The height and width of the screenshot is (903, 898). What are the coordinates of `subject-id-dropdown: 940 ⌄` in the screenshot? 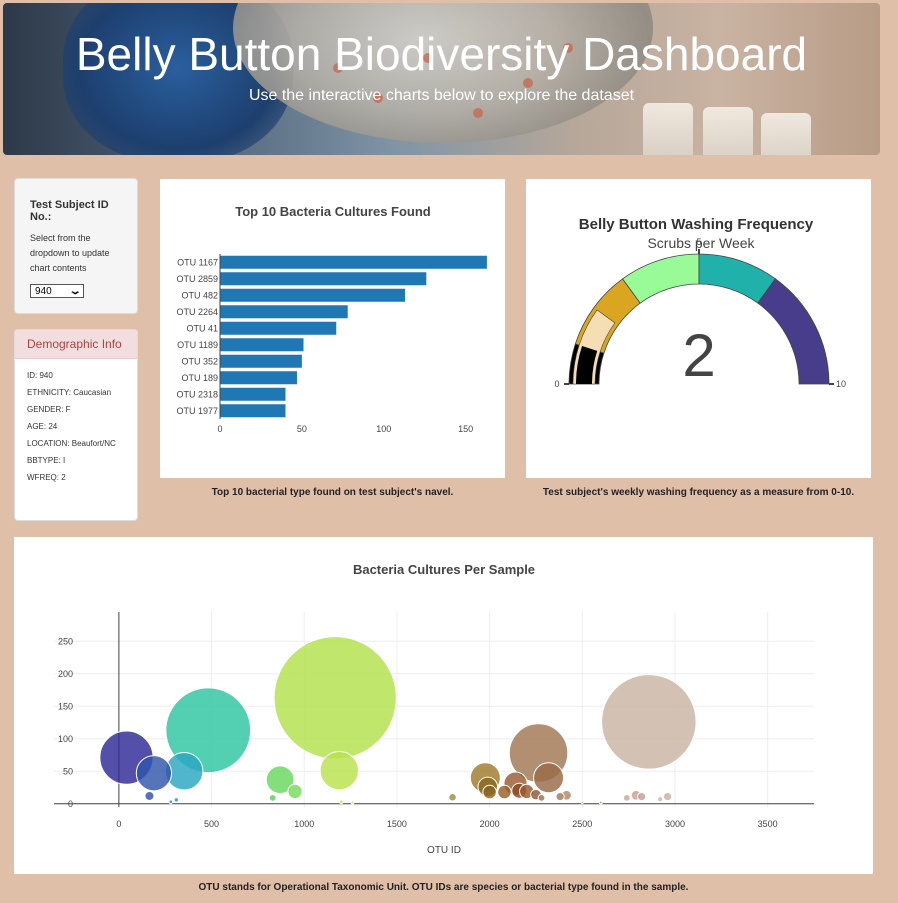 It's located at (57, 291).